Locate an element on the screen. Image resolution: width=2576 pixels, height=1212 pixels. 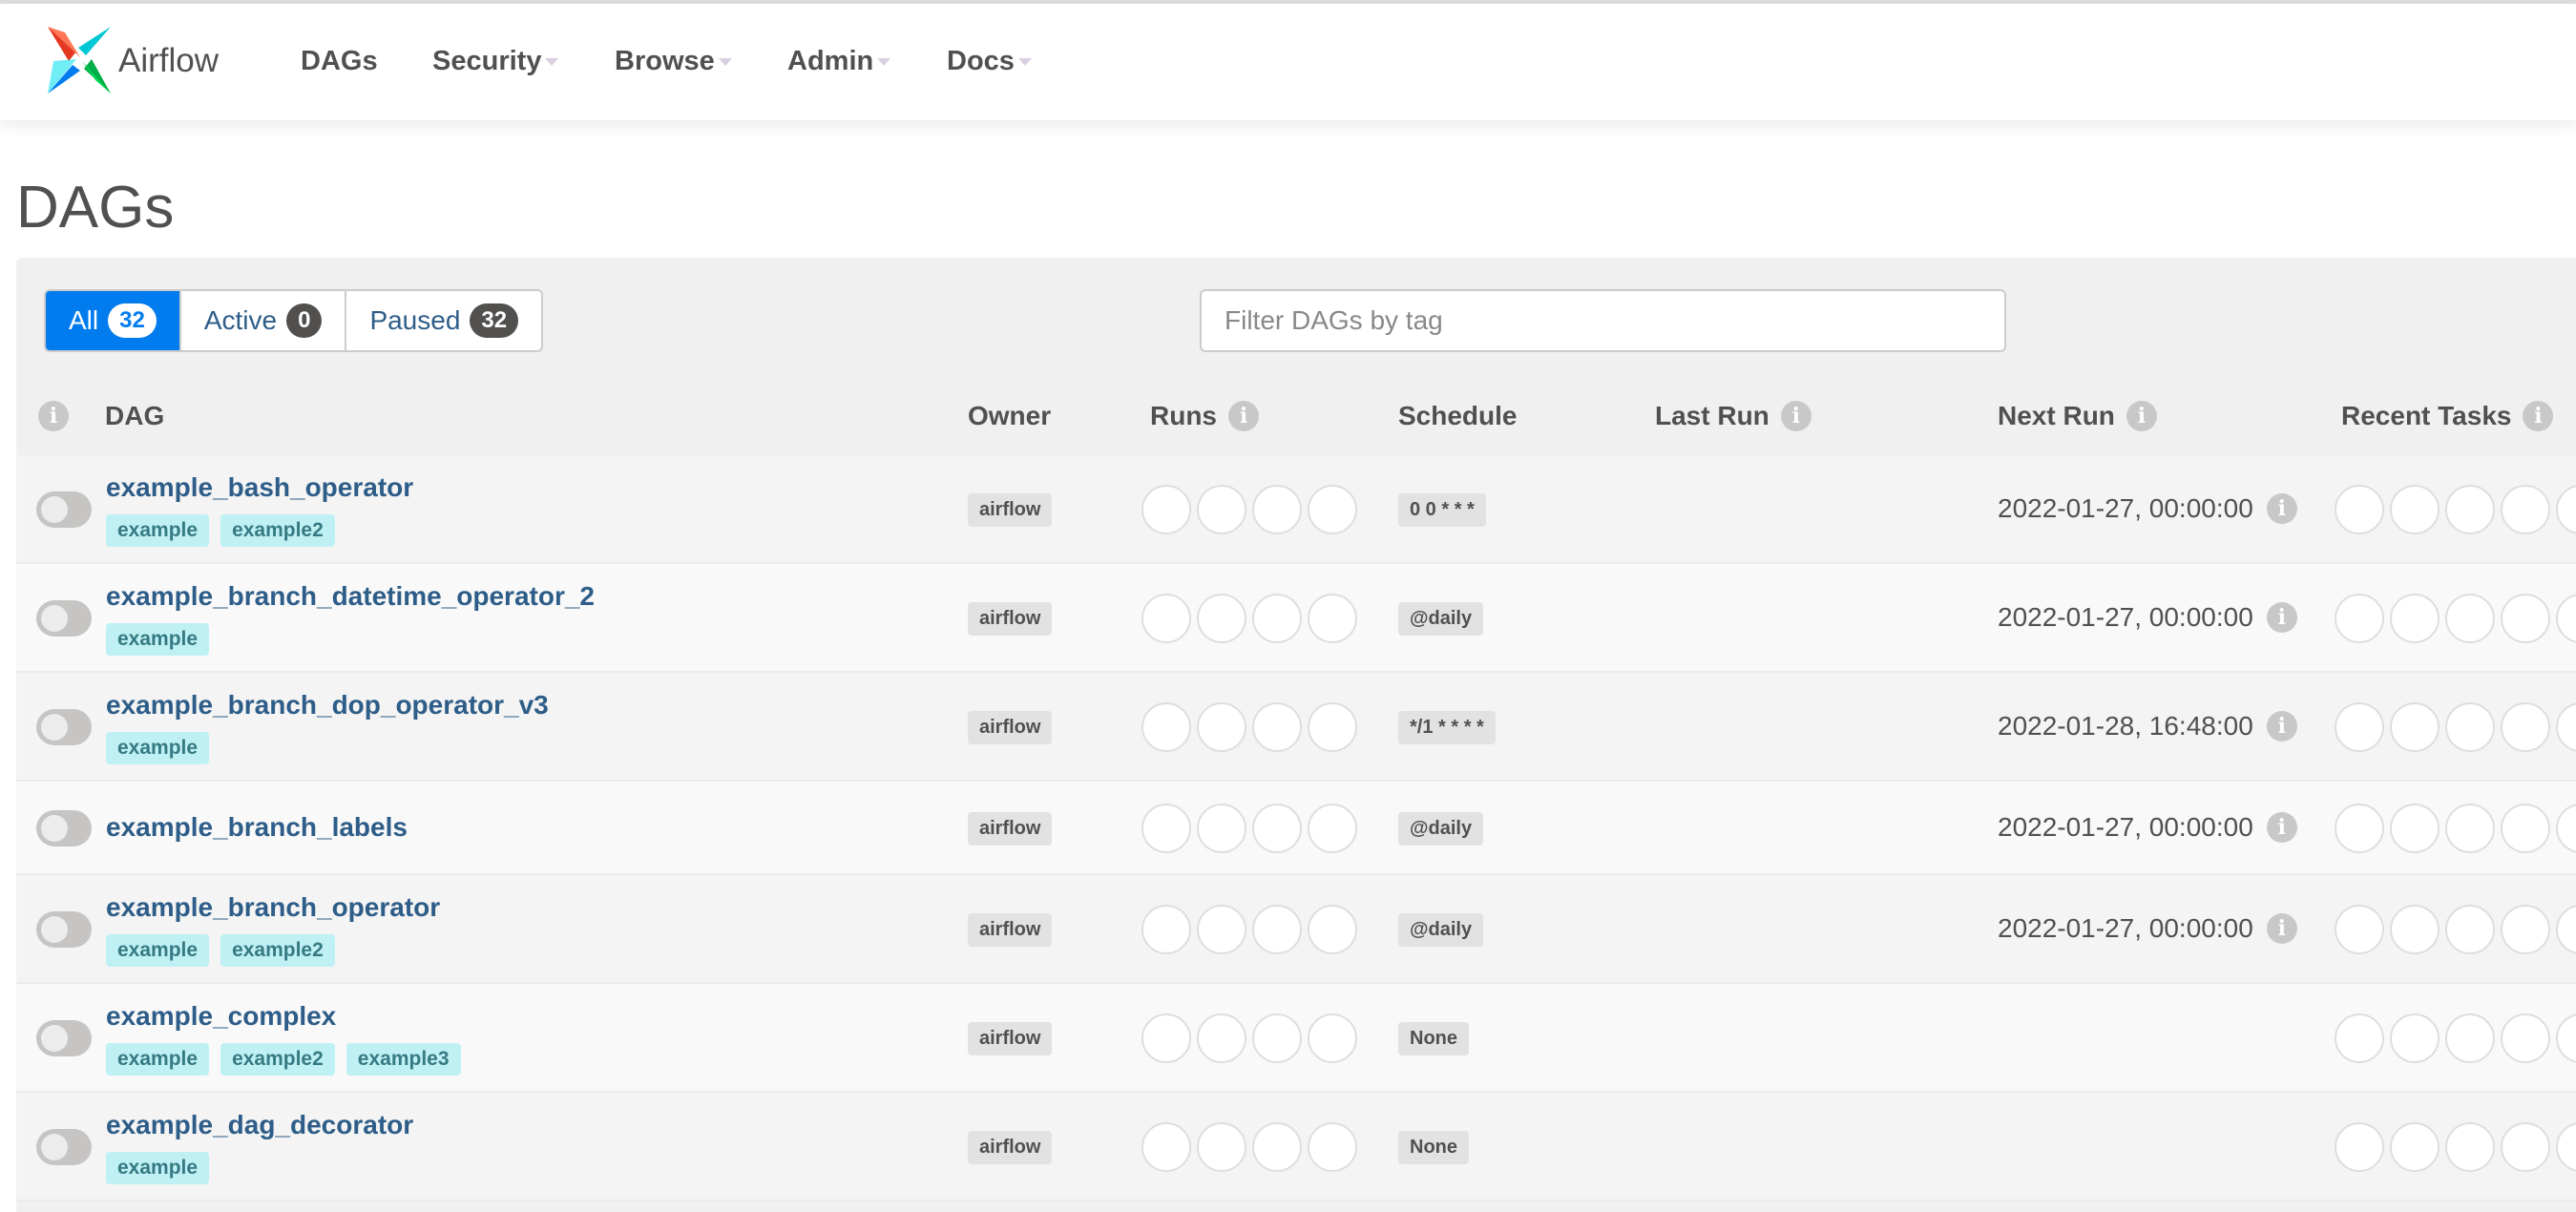
dag-name-link: example_dag_decorator is located at coordinates (260, 1124).